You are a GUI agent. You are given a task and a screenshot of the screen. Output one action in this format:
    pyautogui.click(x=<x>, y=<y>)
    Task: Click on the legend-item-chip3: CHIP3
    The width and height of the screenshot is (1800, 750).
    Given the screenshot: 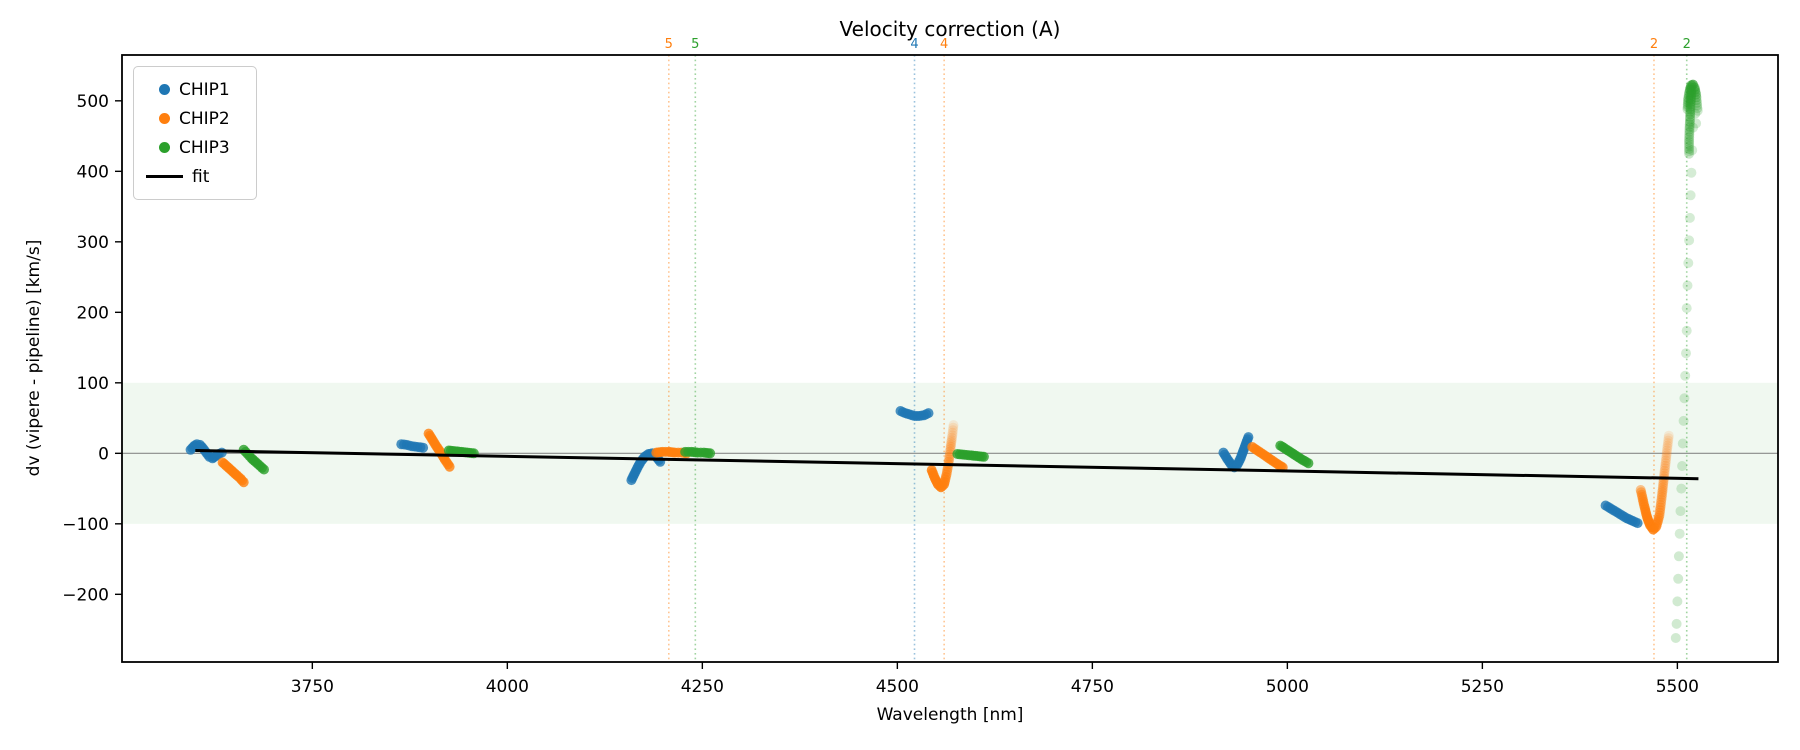 What is the action you would take?
    pyautogui.click(x=196, y=147)
    